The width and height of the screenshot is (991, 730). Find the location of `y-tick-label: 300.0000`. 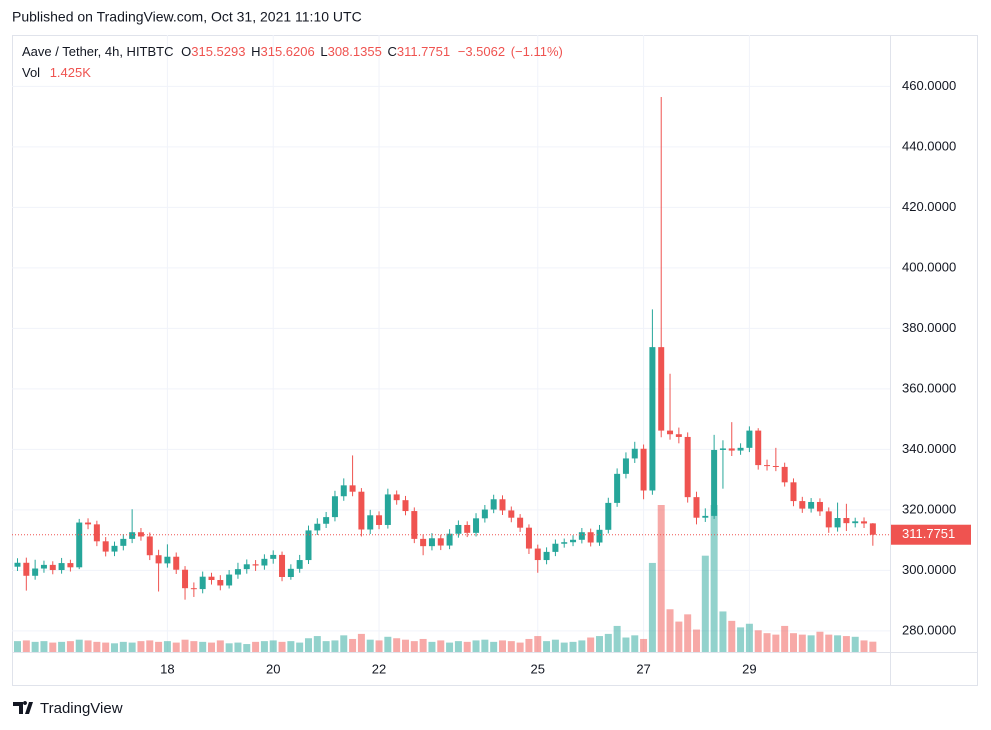

y-tick-label: 300.0000 is located at coordinates (929, 569).